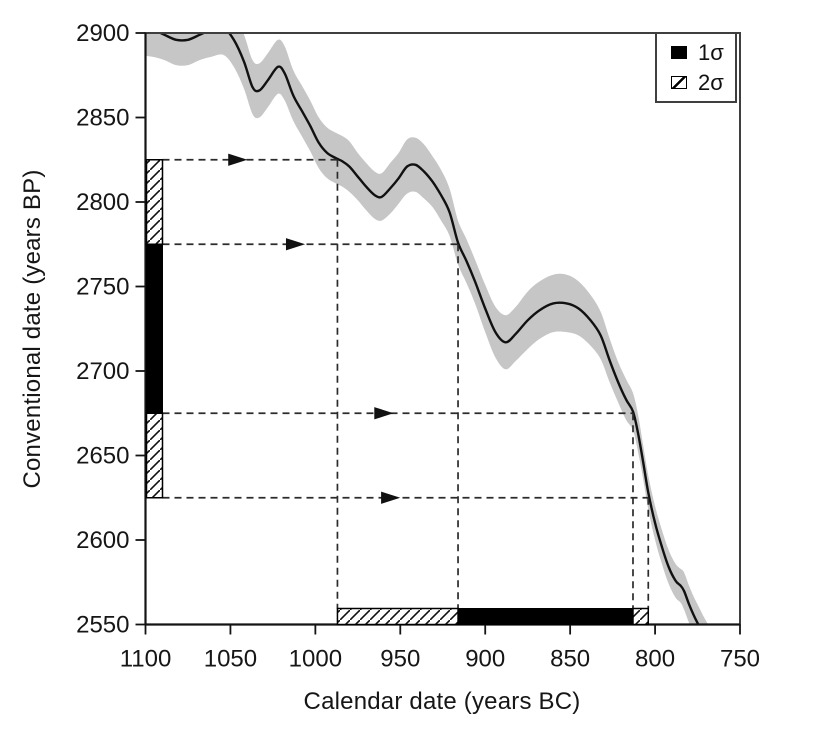 The image size is (840, 755). What do you see at coordinates (146, 659) in the screenshot?
I see `x-tick-label: 1100` at bounding box center [146, 659].